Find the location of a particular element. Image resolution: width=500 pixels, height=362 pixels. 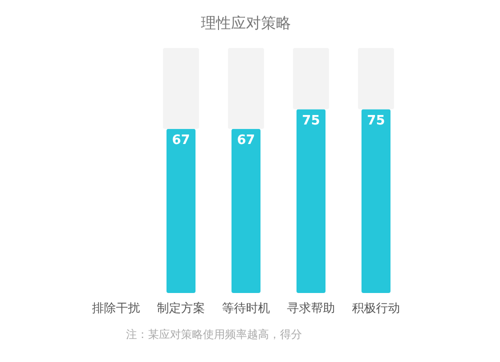

annotation: 注：某应对策略使用频率越高，得分 is located at coordinates (214, 334).